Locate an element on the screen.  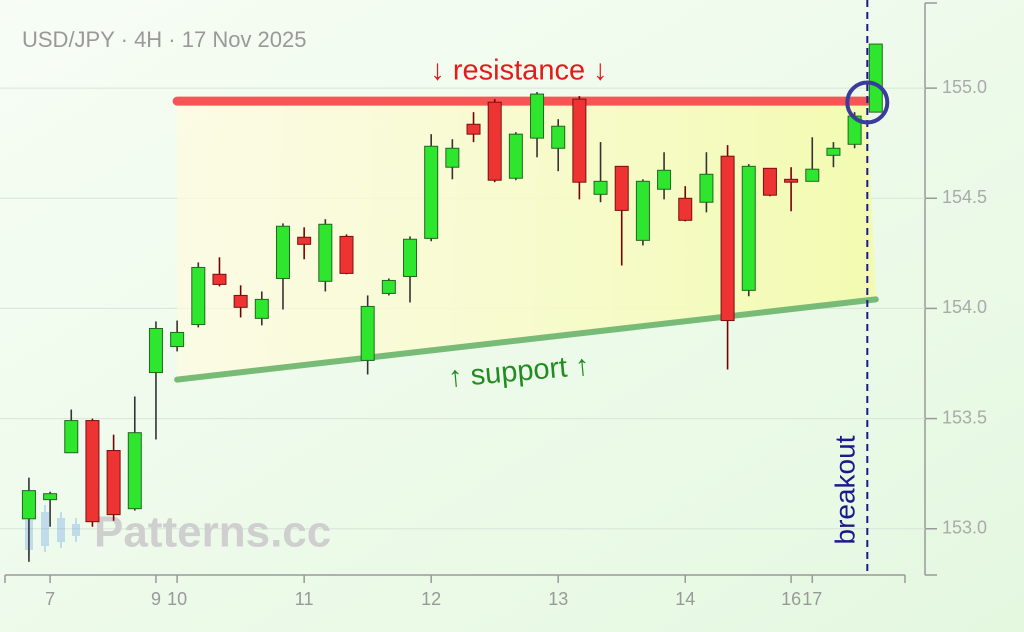
breakout-circle is located at coordinates (867, 102).